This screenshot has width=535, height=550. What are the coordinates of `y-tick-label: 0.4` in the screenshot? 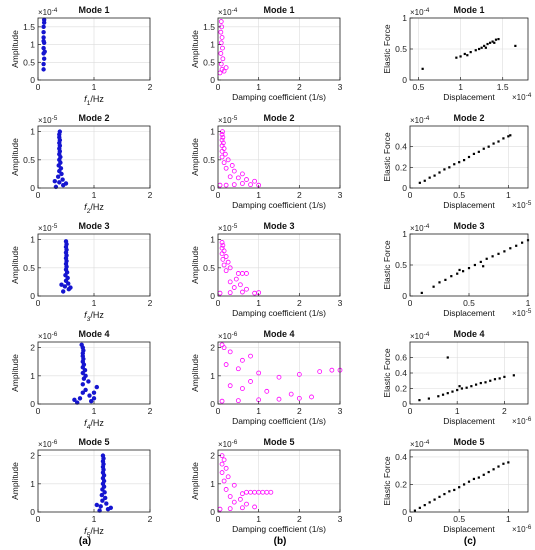 It's located at (401, 147).